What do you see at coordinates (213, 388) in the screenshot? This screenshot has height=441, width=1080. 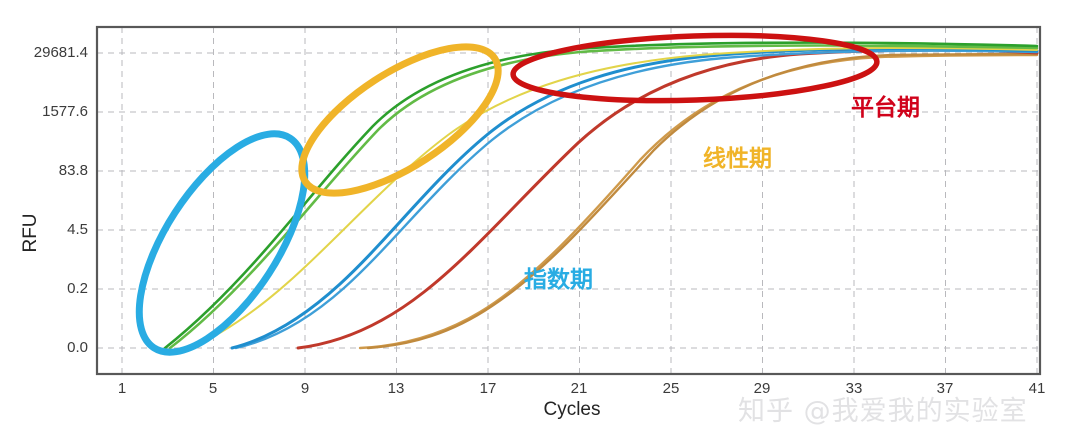 I see `x-tick-label: 5` at bounding box center [213, 388].